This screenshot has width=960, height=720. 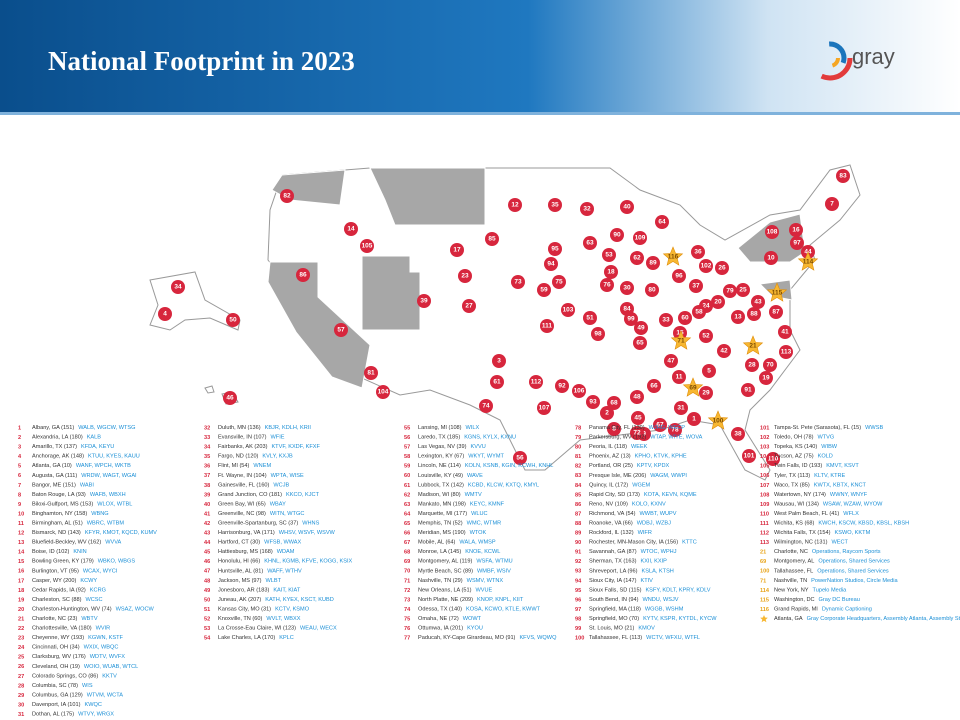 I want to click on marker-label: 25, so click(x=743, y=290).